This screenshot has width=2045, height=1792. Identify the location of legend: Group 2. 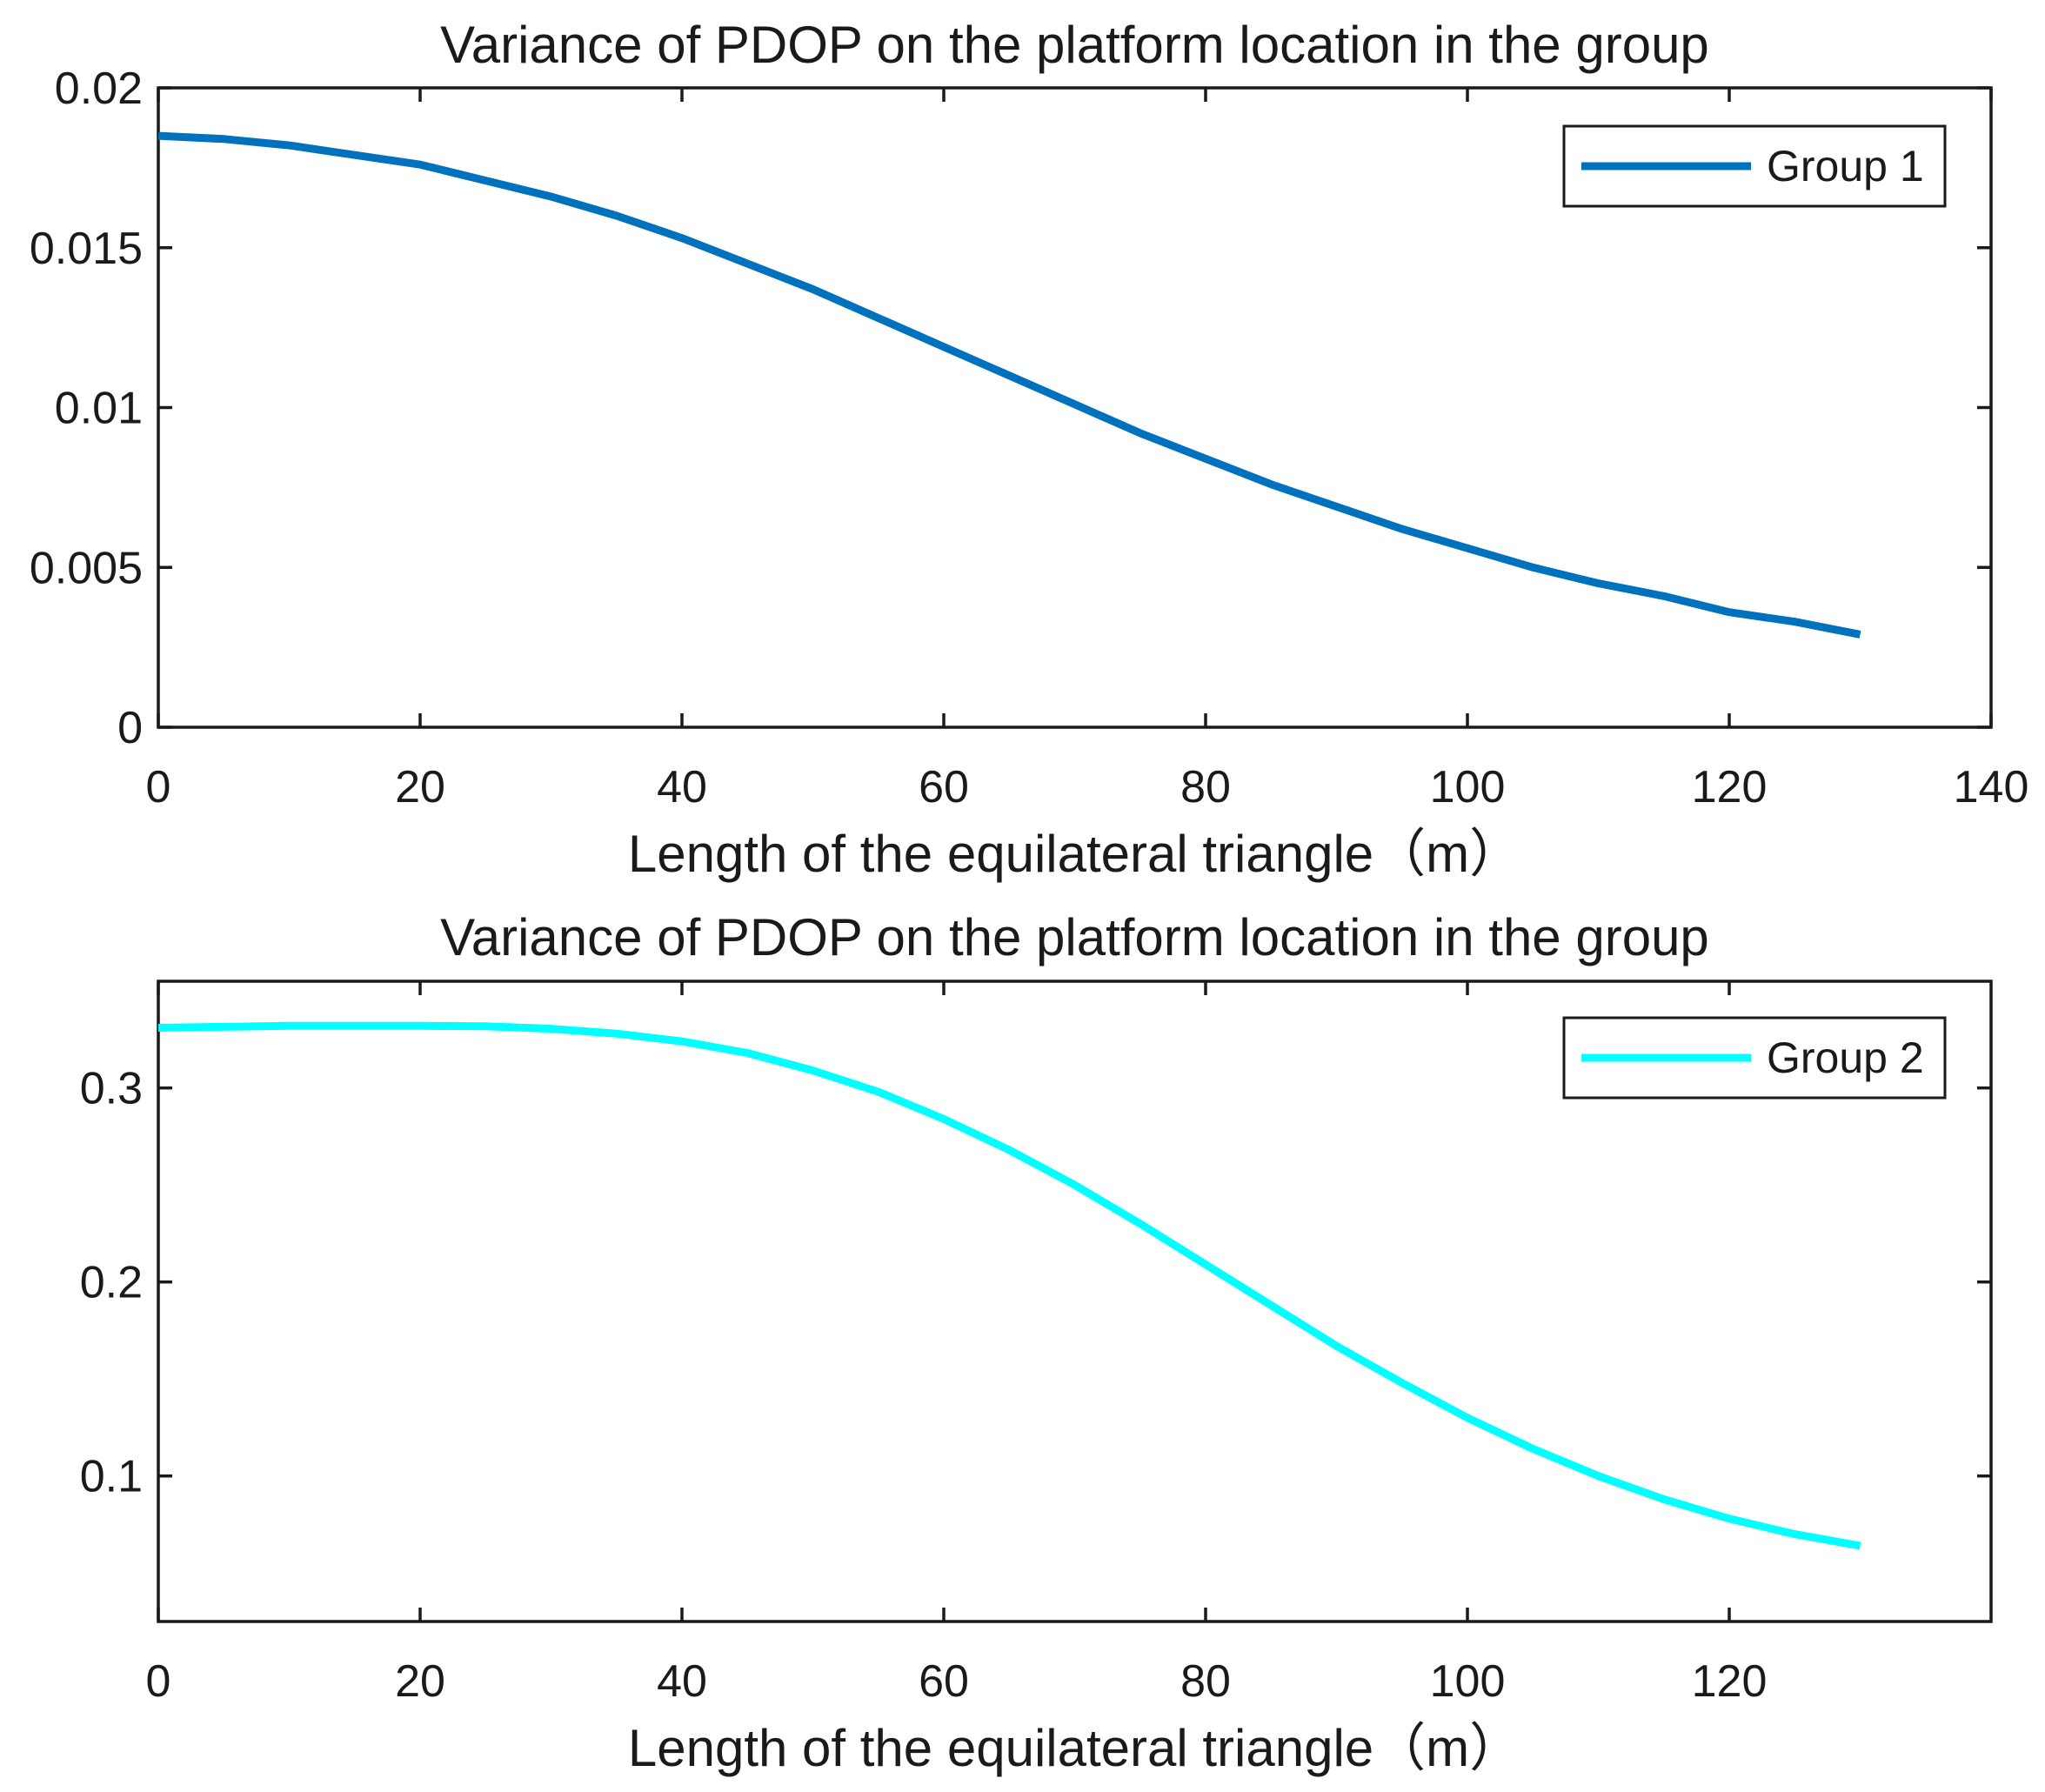
(1754, 1058).